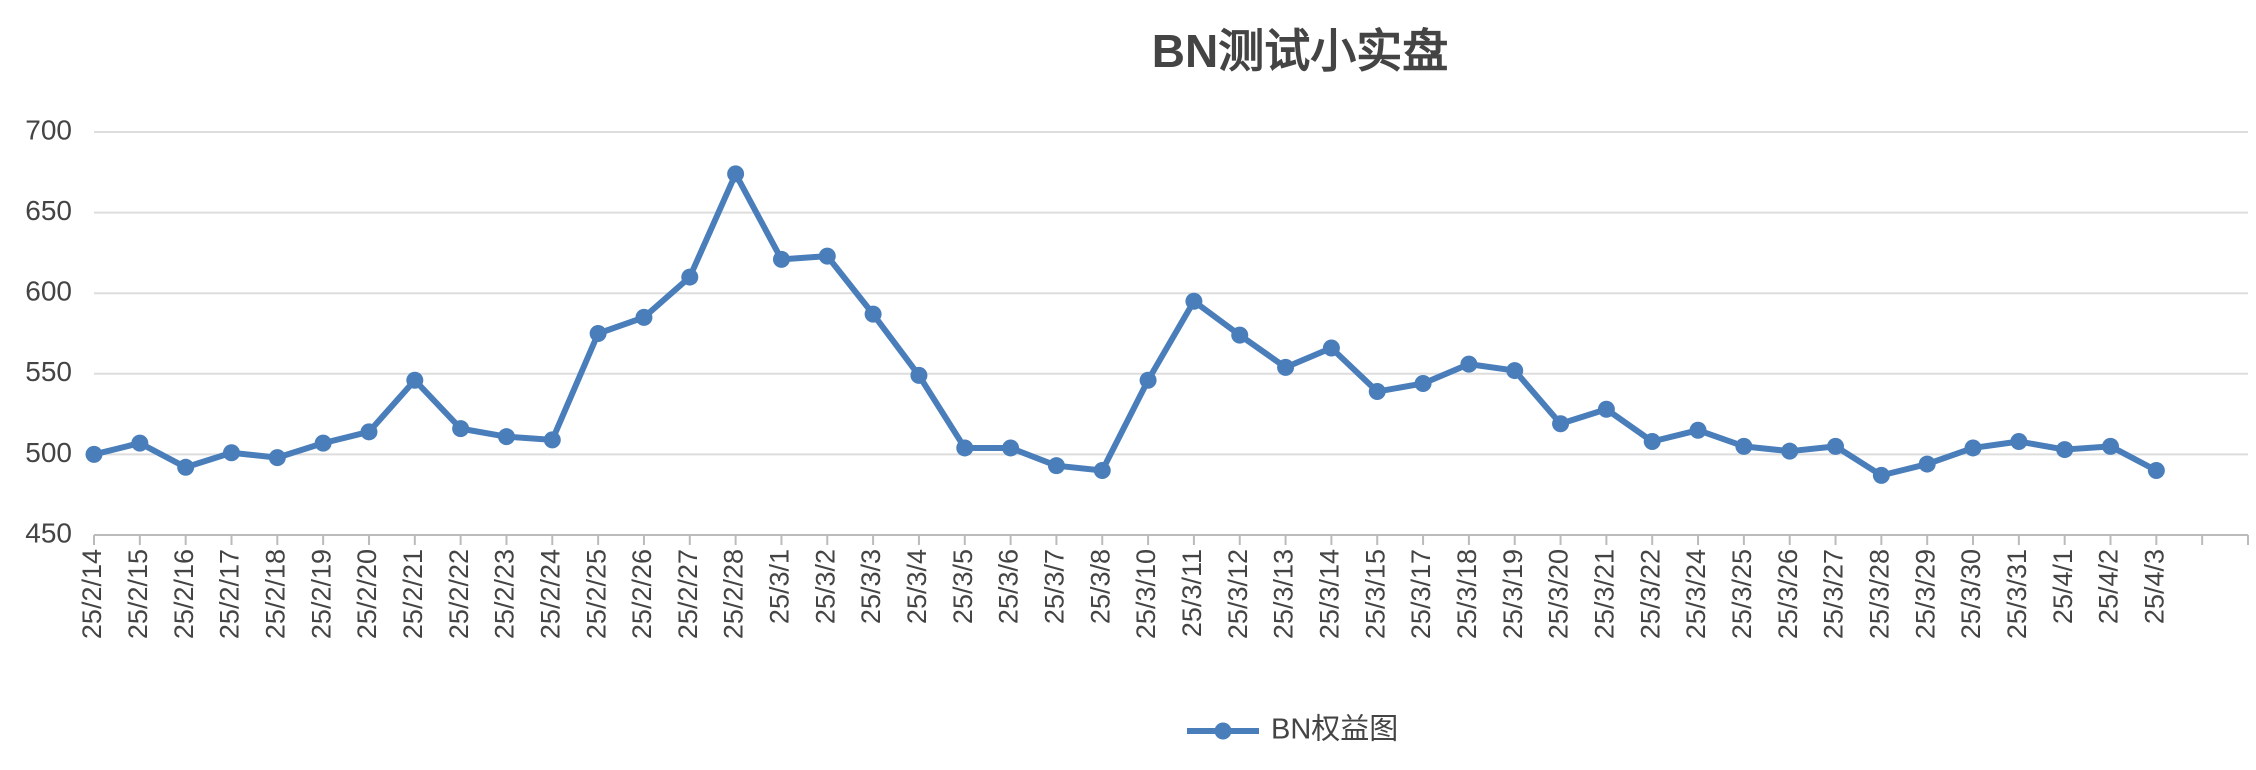  I want to click on x-tick-label: 25/2/15, so click(138, 594).